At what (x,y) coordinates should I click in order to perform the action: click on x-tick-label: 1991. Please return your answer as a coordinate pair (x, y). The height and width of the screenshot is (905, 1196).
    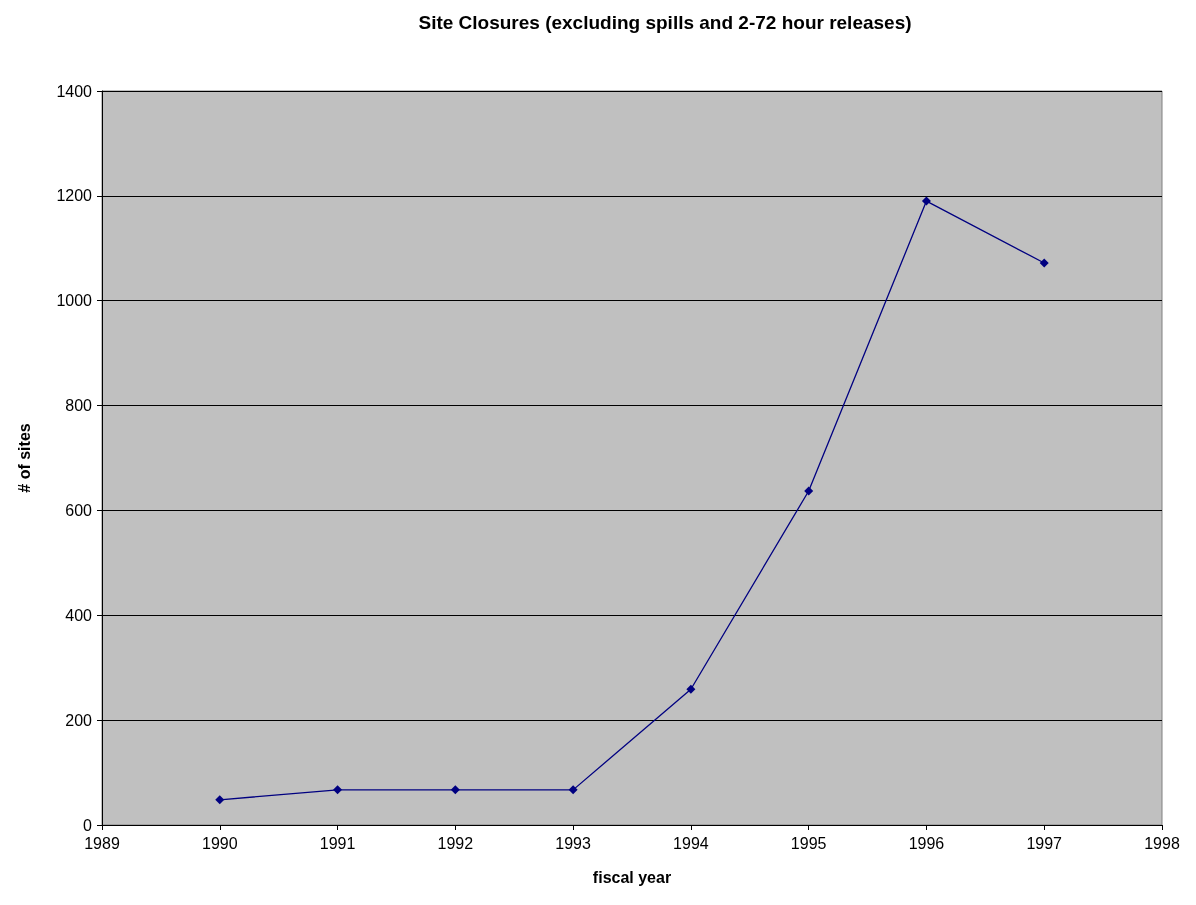
    Looking at the image, I should click on (337, 843).